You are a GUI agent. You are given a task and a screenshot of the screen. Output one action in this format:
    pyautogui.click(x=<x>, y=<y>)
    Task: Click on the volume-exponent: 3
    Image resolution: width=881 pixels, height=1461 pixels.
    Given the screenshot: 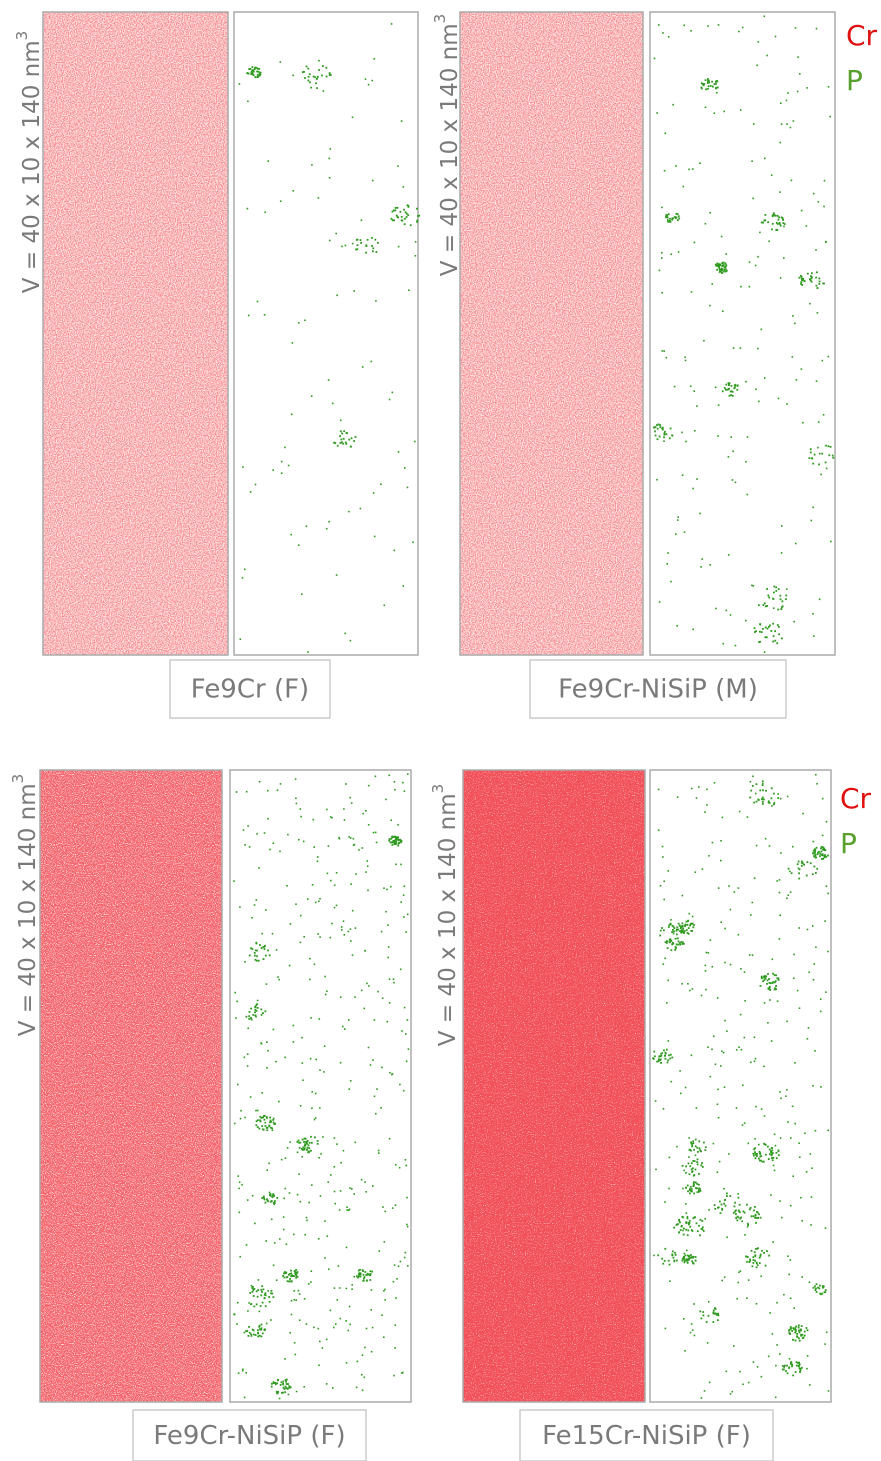 What is the action you would take?
    pyautogui.click(x=438, y=789)
    